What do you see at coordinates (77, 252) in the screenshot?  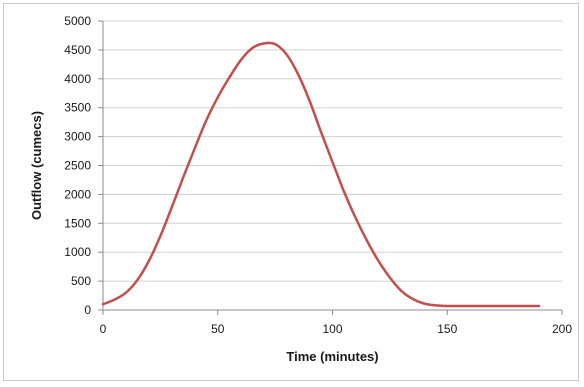 I see `y-tick-label-1000: 1000` at bounding box center [77, 252].